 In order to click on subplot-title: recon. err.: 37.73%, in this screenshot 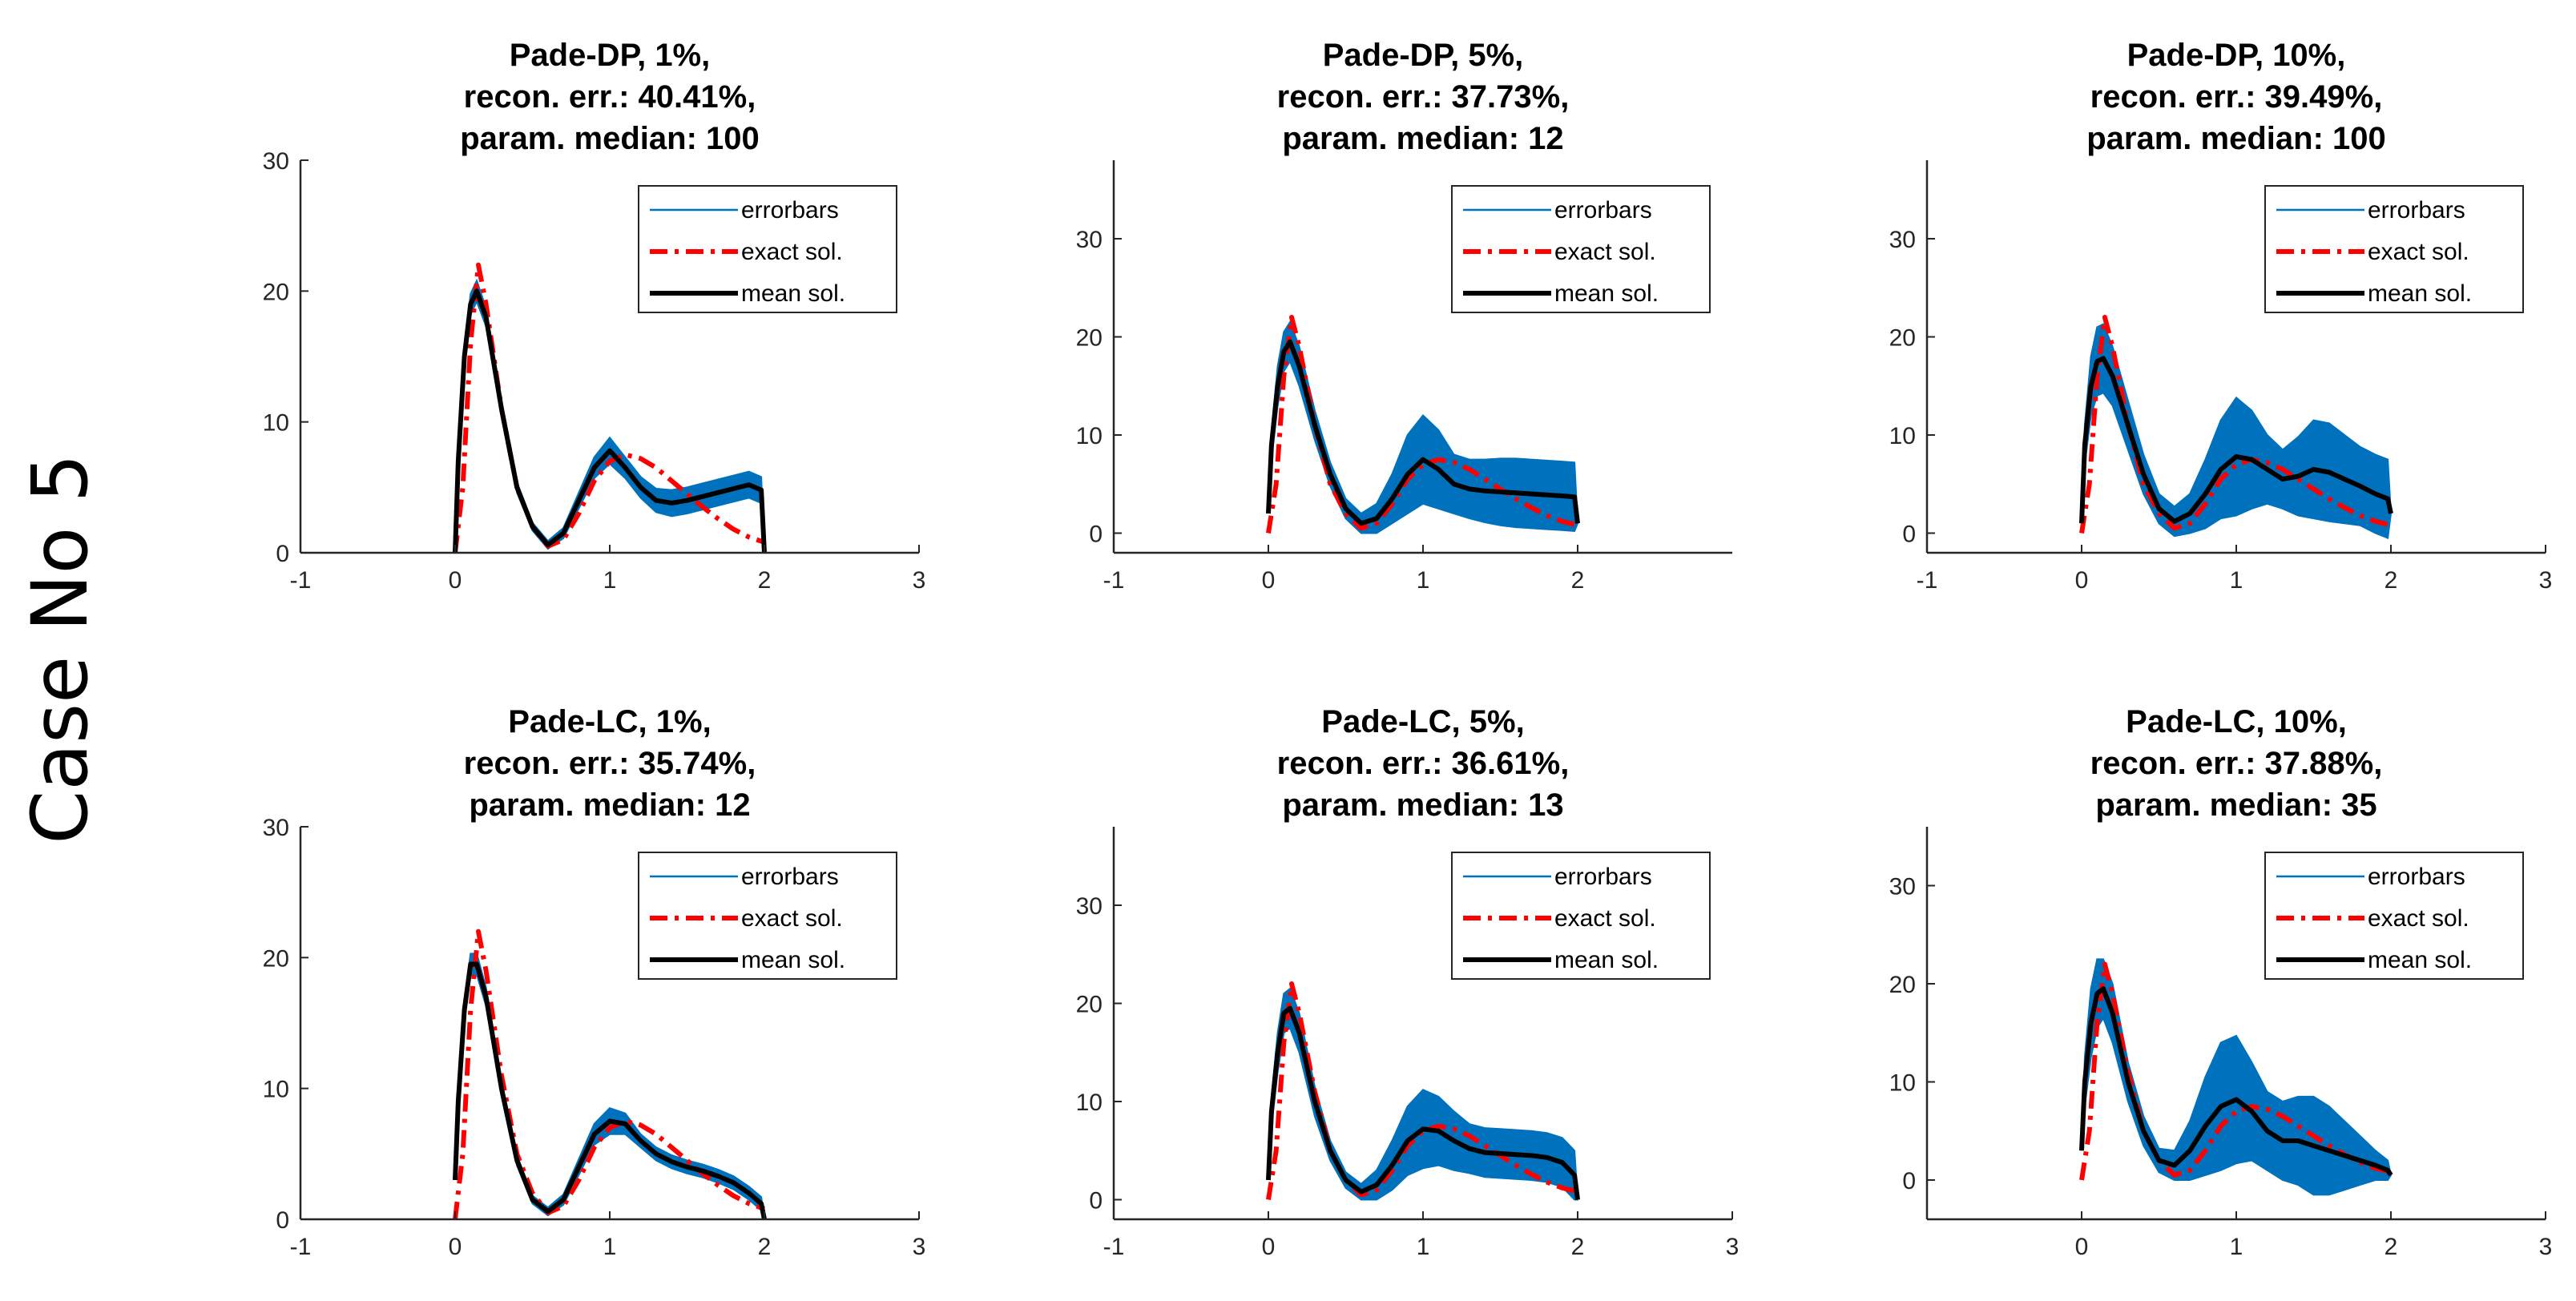, I will do `click(1423, 97)`.